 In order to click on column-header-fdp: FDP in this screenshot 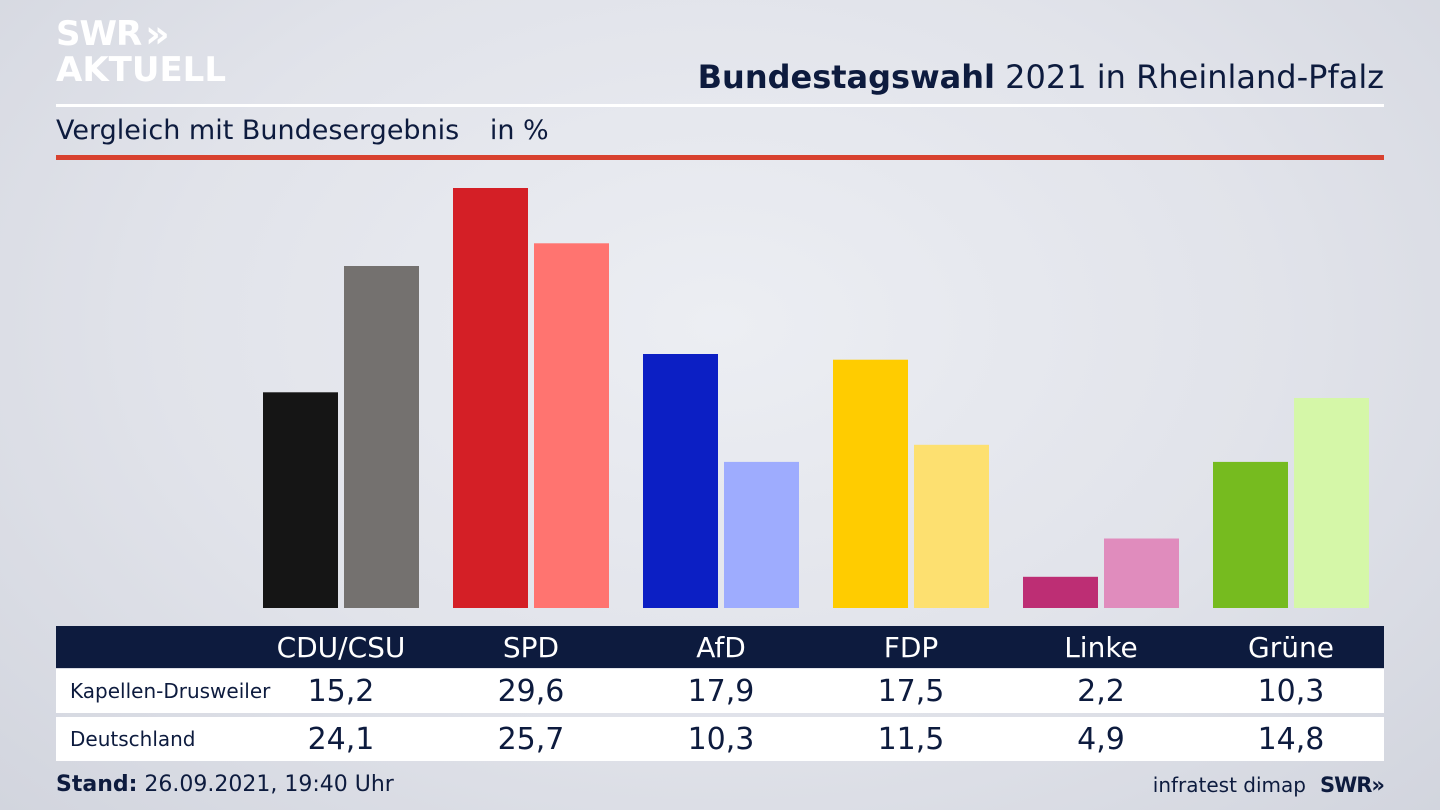, I will do `click(911, 647)`.